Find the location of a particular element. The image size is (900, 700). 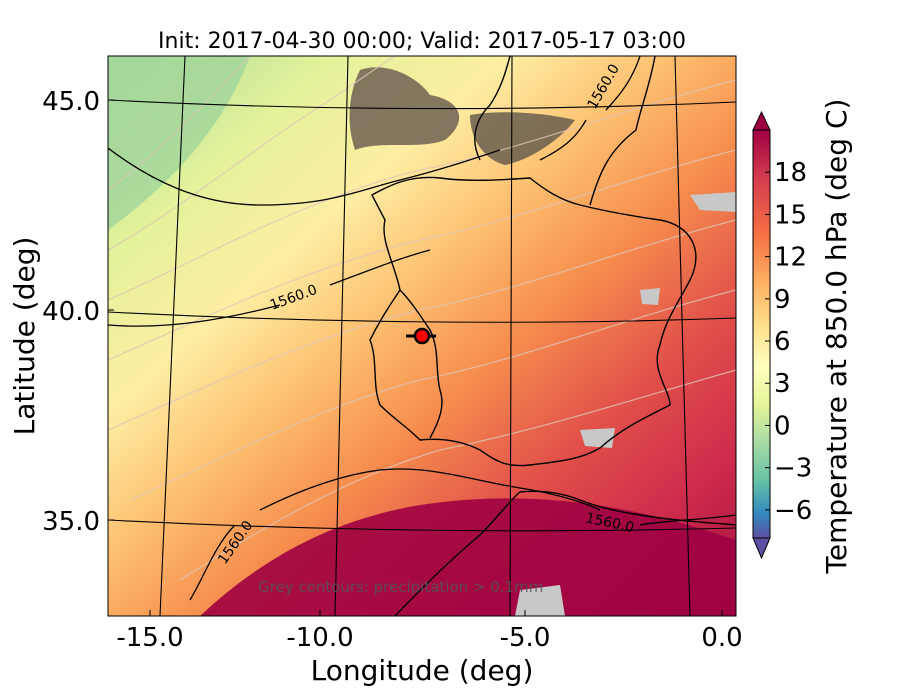

warm-zone is located at coordinates (468, 557).